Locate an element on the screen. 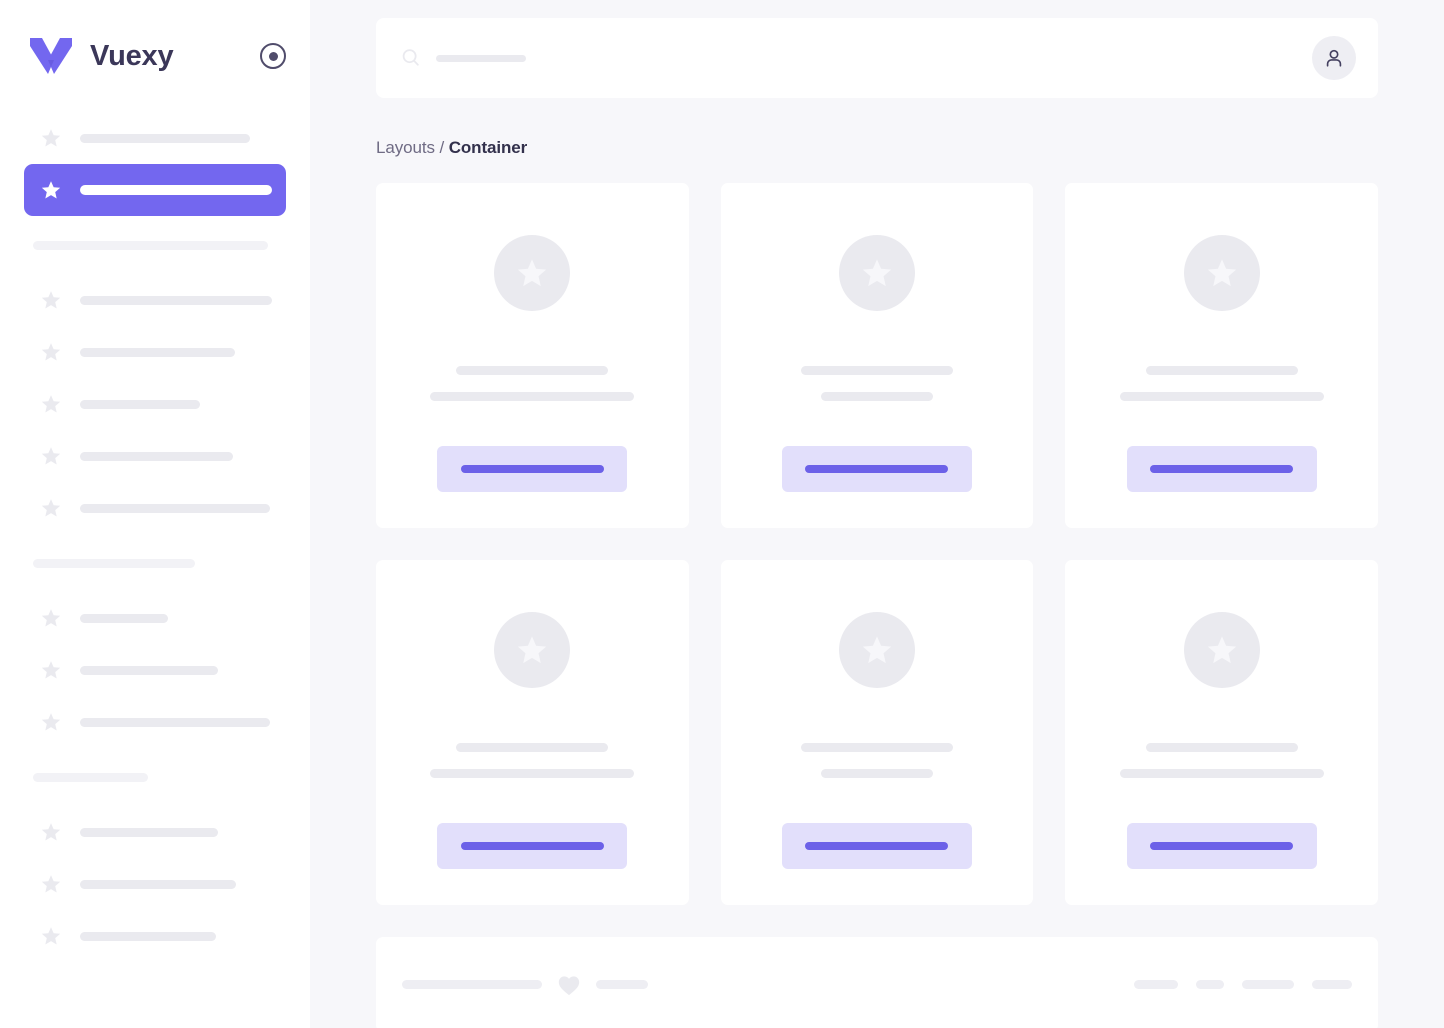 The height and width of the screenshot is (1028, 1444). heart-icon is located at coordinates (569, 985).